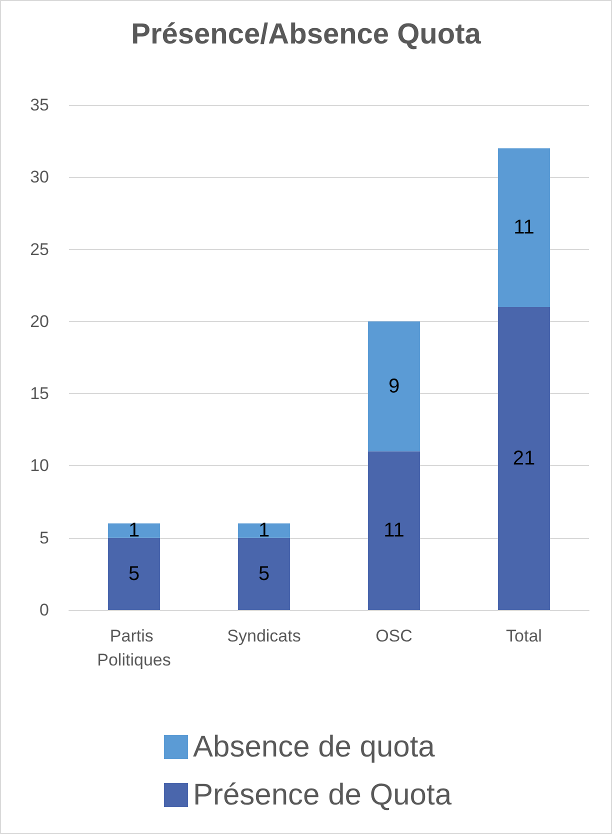 This screenshot has height=834, width=612. What do you see at coordinates (44, 538) in the screenshot?
I see `y-tick-label: 5` at bounding box center [44, 538].